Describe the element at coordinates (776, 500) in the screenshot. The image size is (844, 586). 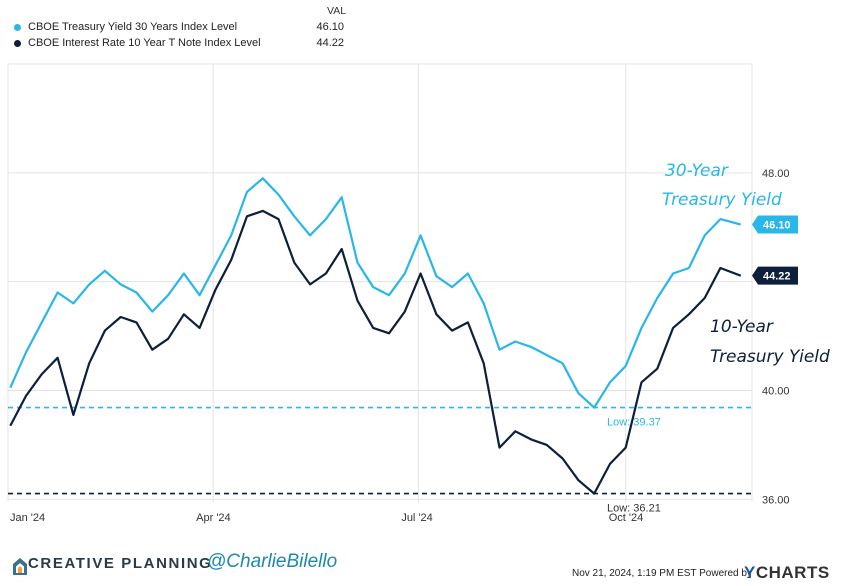
I see `y-tick-label-2: 36.00` at that location.